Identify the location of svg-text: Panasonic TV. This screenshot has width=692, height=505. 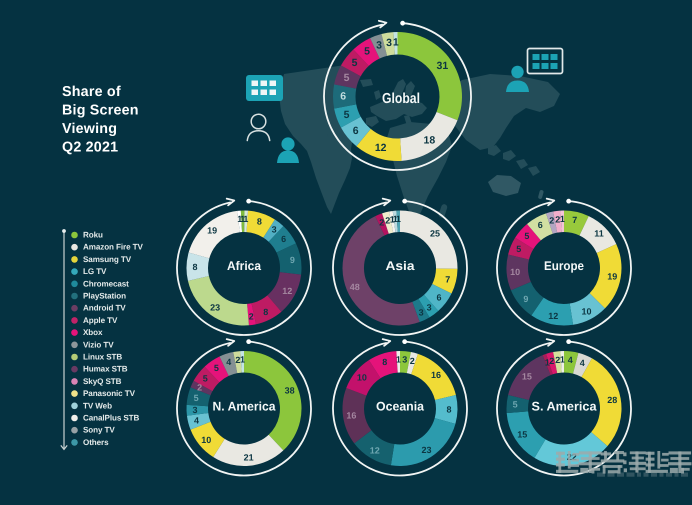
(109, 393).